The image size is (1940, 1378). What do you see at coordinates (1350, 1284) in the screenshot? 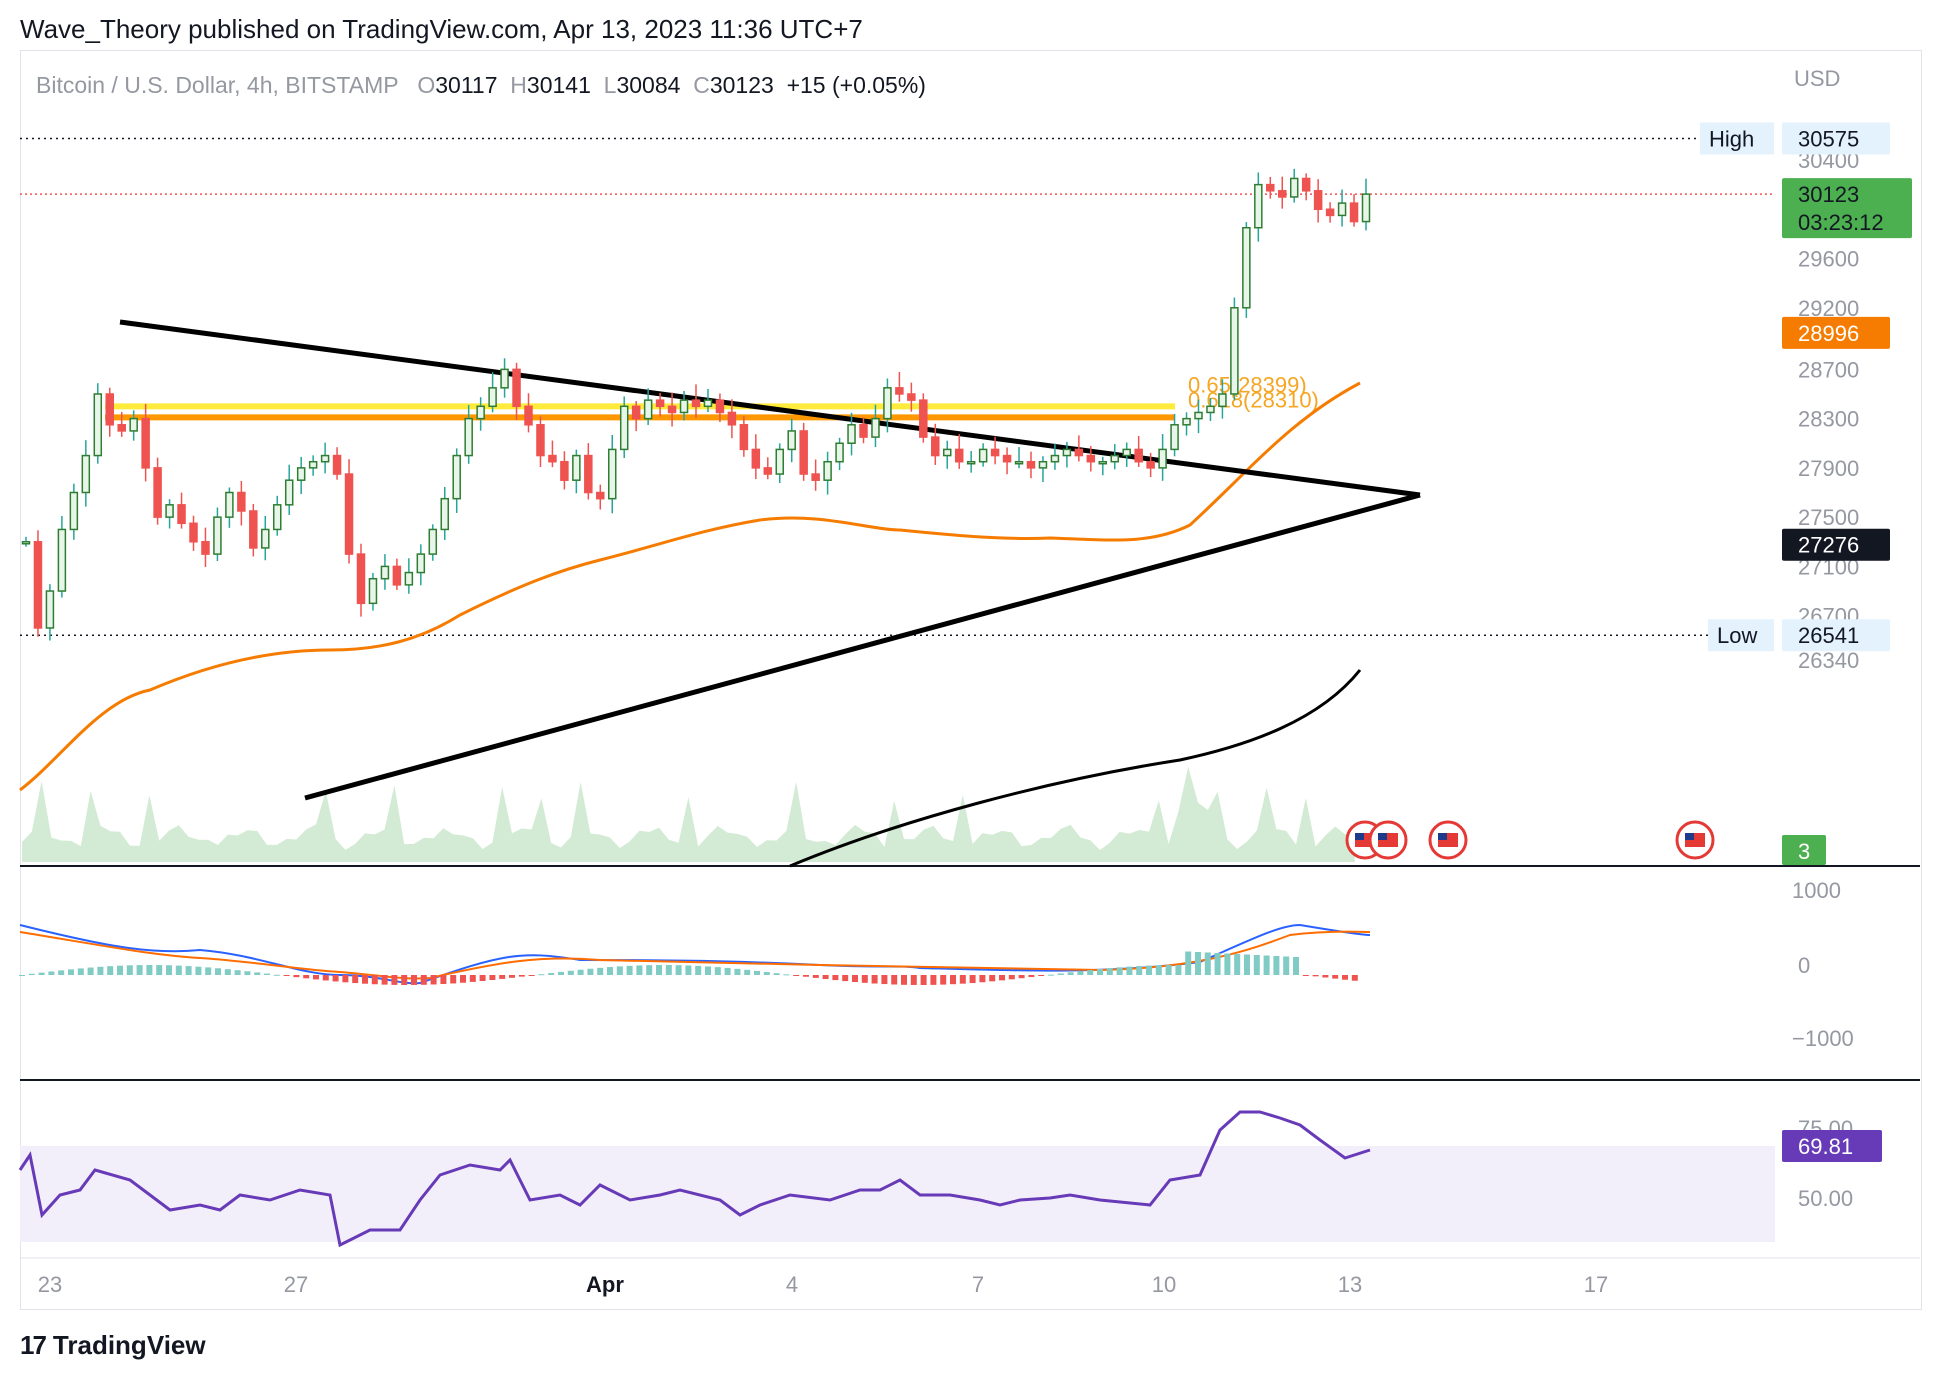
I see `time-tick-label: 13` at bounding box center [1350, 1284].